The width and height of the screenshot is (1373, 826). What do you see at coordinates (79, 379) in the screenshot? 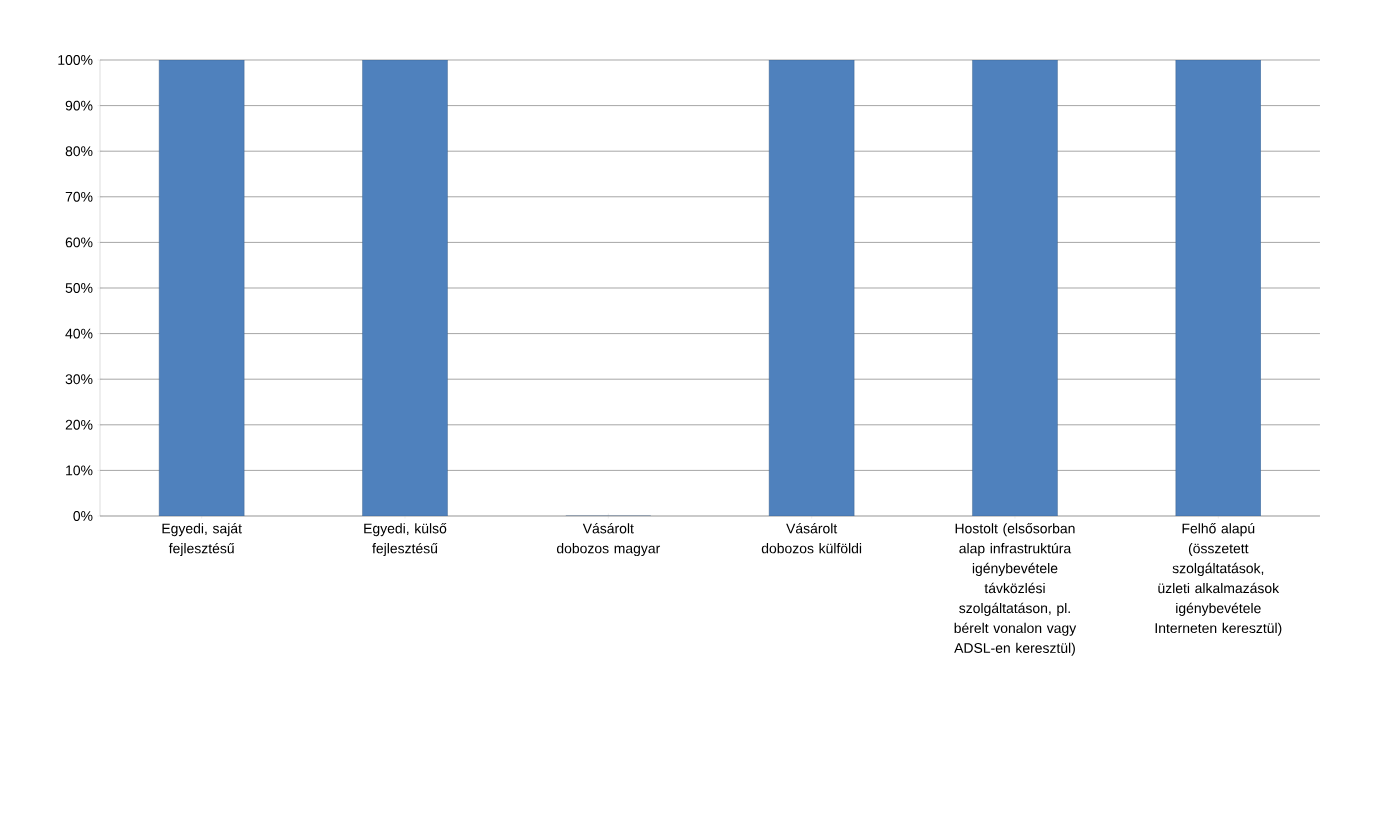
I see `y-tick-label: 30%` at bounding box center [79, 379].